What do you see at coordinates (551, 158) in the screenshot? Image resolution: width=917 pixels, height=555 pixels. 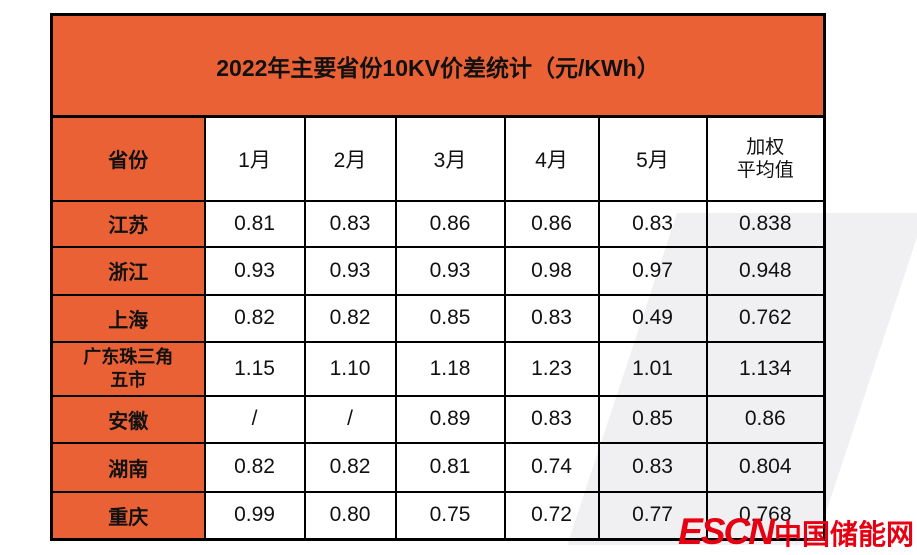 I see `column-header-apr: 4月` at bounding box center [551, 158].